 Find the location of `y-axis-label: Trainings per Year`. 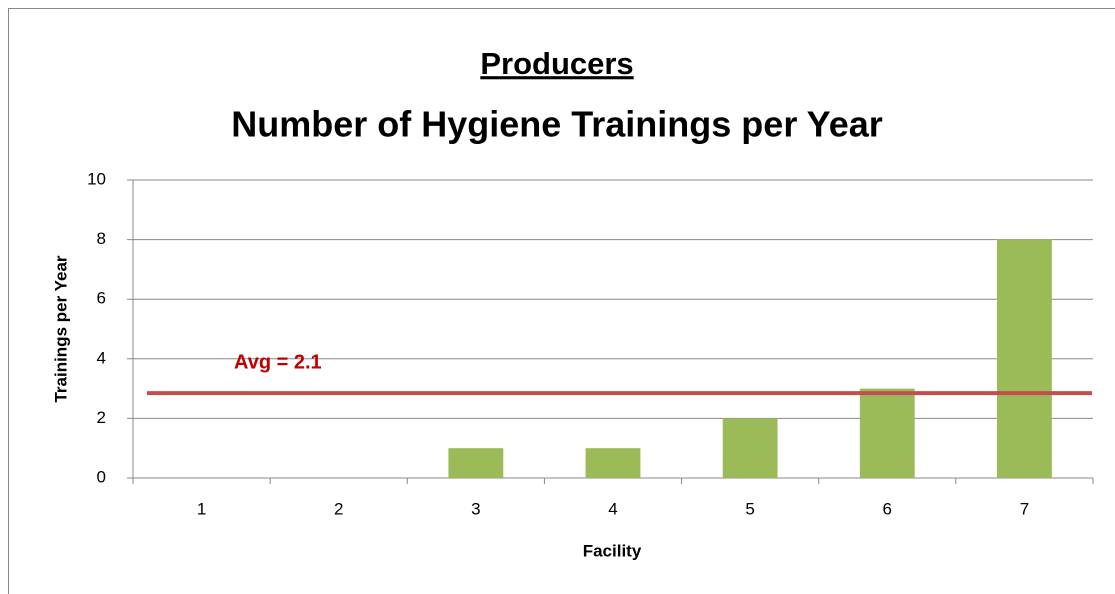

y-axis-label: Trainings per Year is located at coordinates (60, 328).